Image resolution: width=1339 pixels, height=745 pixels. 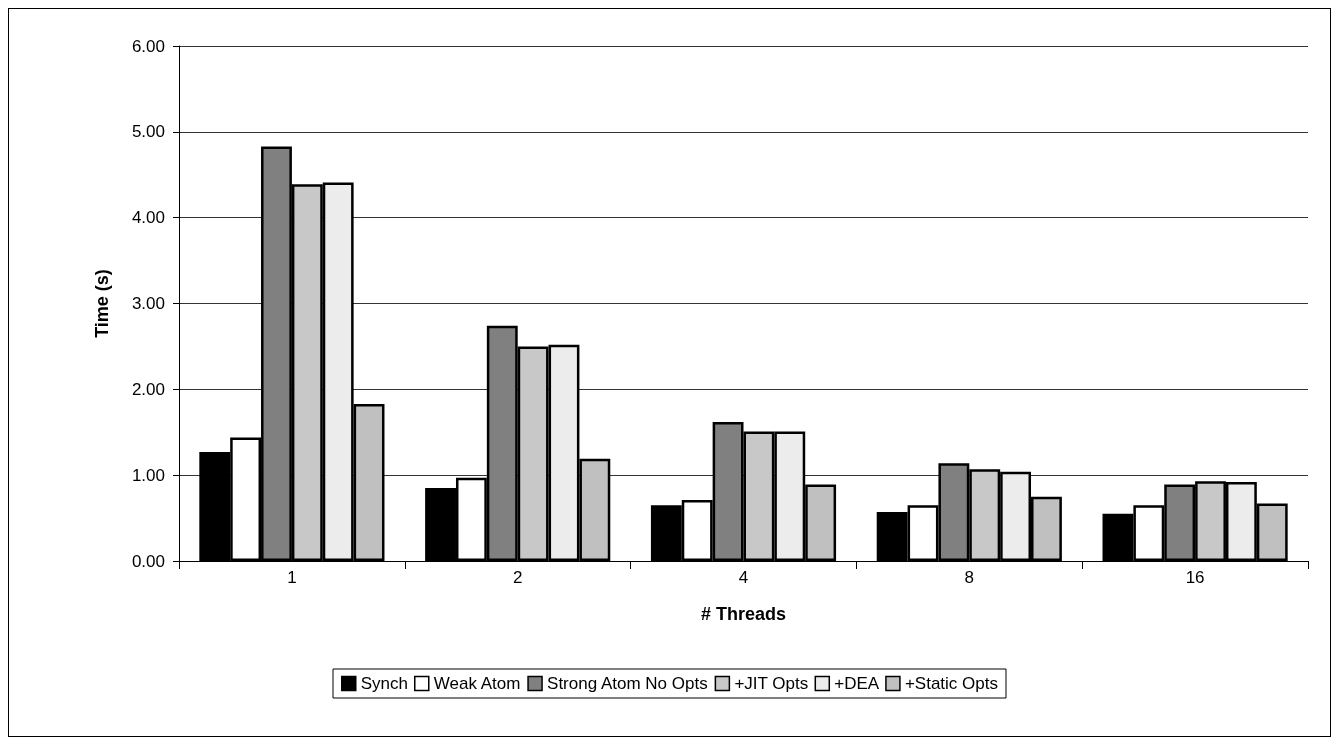 I want to click on legend-label: Synch, so click(x=384, y=683).